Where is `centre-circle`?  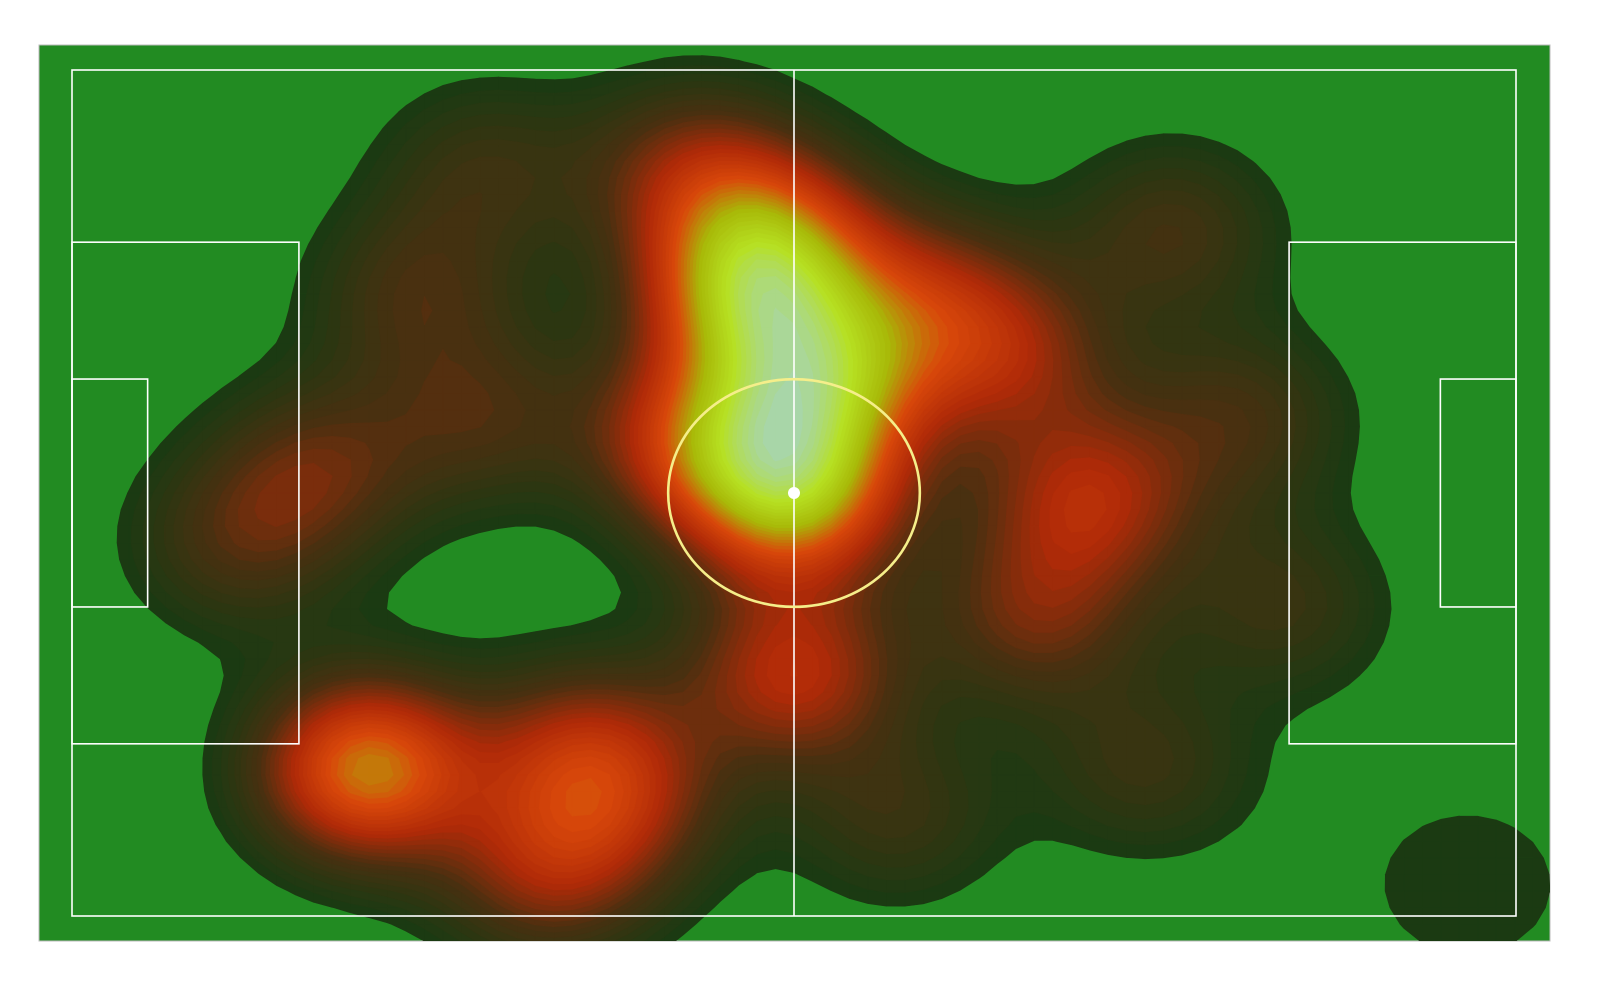 centre-circle is located at coordinates (794, 493).